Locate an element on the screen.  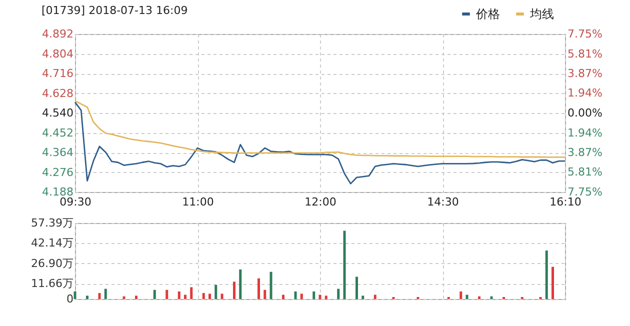
y-tick-label: 4.540 is located at coordinates (58, 113).